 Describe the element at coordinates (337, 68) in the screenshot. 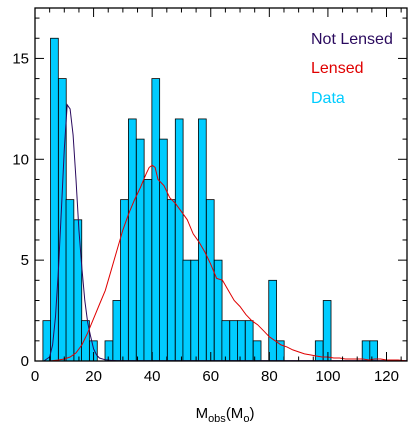

I see `legend-lensed: Lensed` at that location.